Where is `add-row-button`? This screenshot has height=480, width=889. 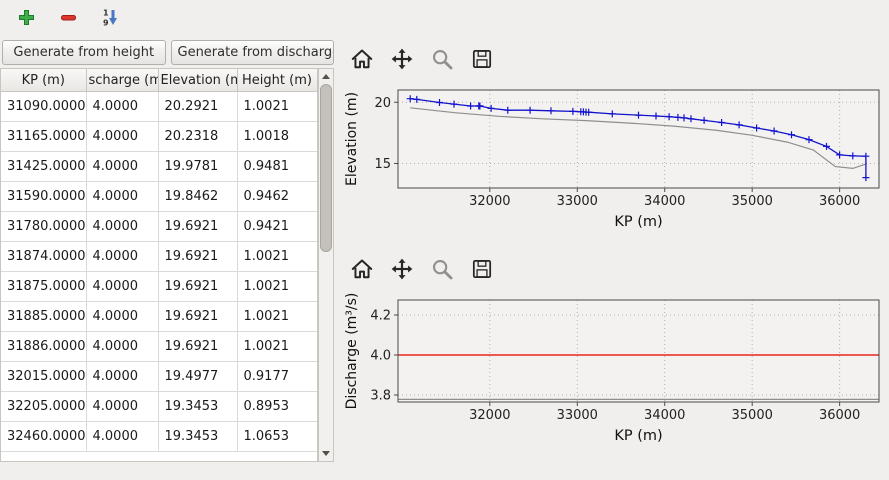
add-row-button is located at coordinates (26, 17).